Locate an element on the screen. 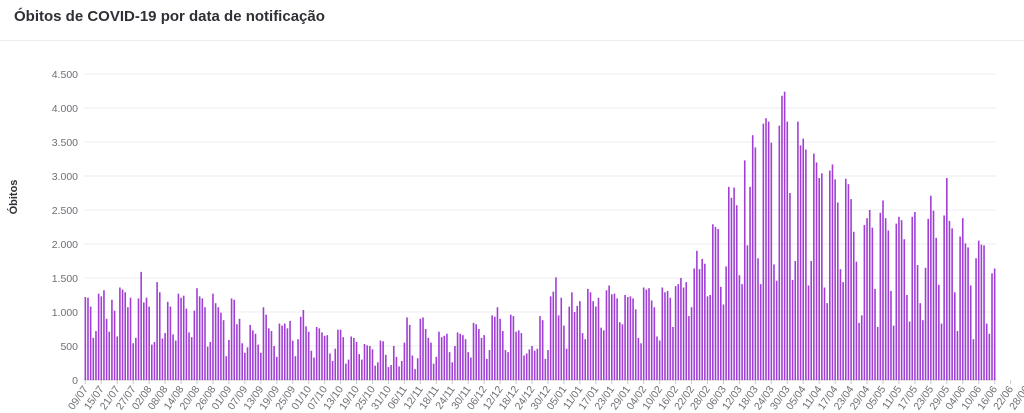 This screenshot has width=1024, height=413. y-tick-label: 2.000 is located at coordinates (65, 245).